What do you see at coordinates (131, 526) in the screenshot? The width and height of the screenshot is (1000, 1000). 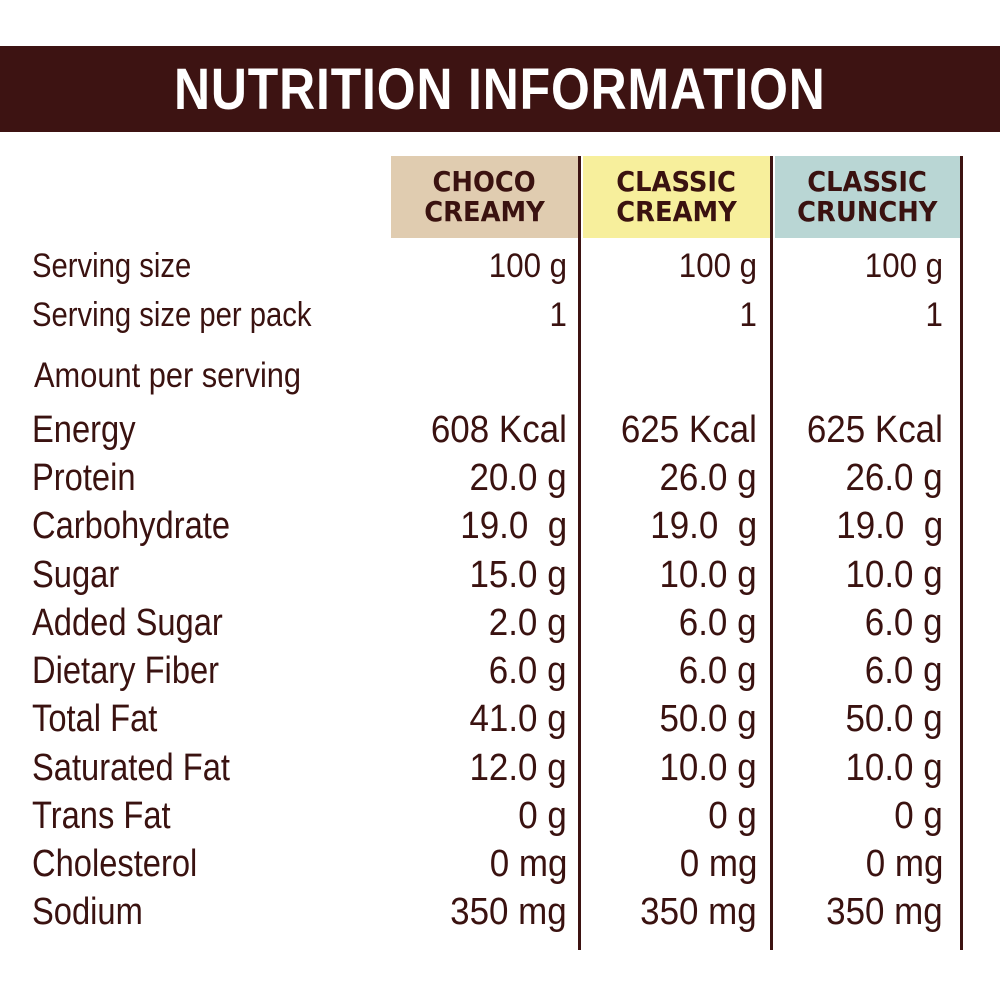 I see `row-label: Carbohydrate` at bounding box center [131, 526].